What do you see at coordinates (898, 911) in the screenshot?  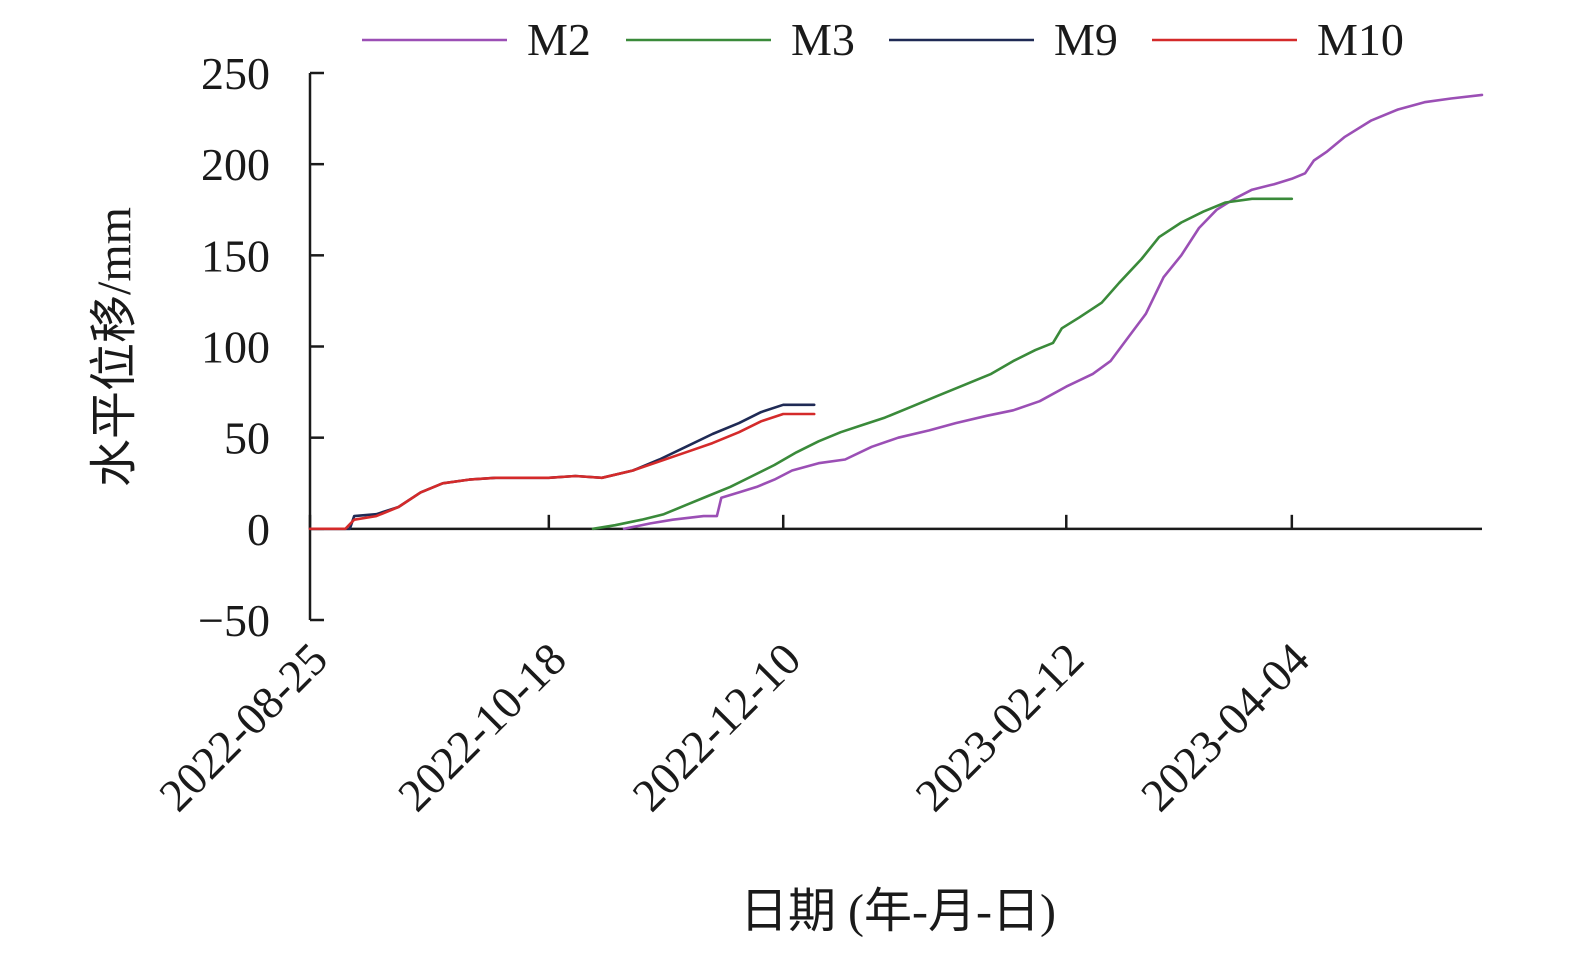 I see `x-axis-title: 日期 (年-月-日)` at bounding box center [898, 911].